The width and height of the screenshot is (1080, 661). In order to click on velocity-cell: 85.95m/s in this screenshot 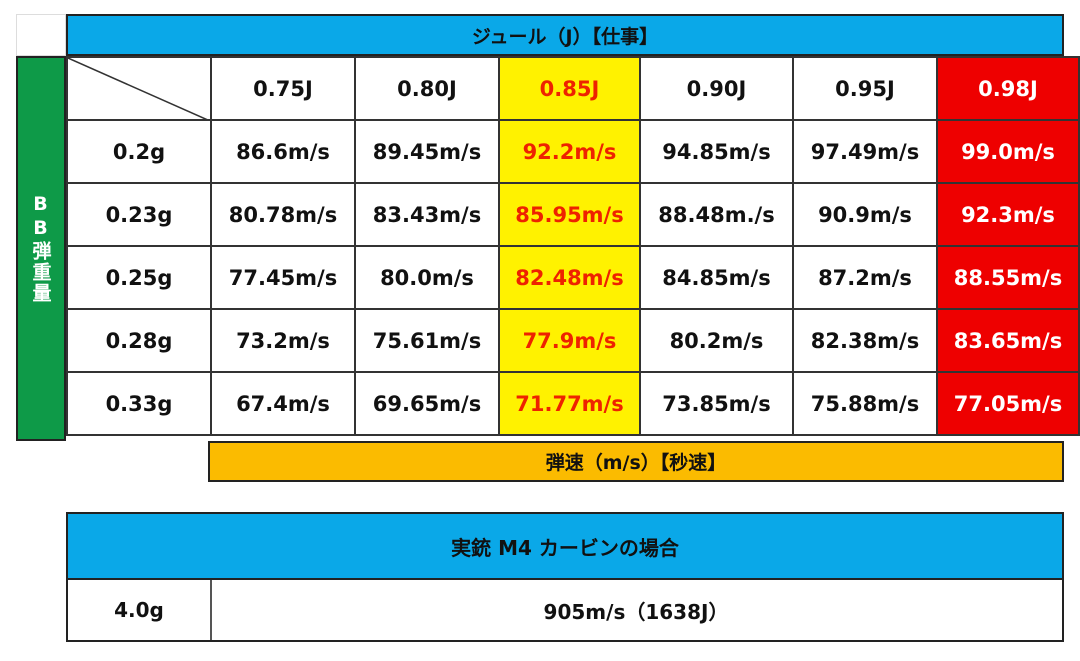, I will do `click(569, 214)`.